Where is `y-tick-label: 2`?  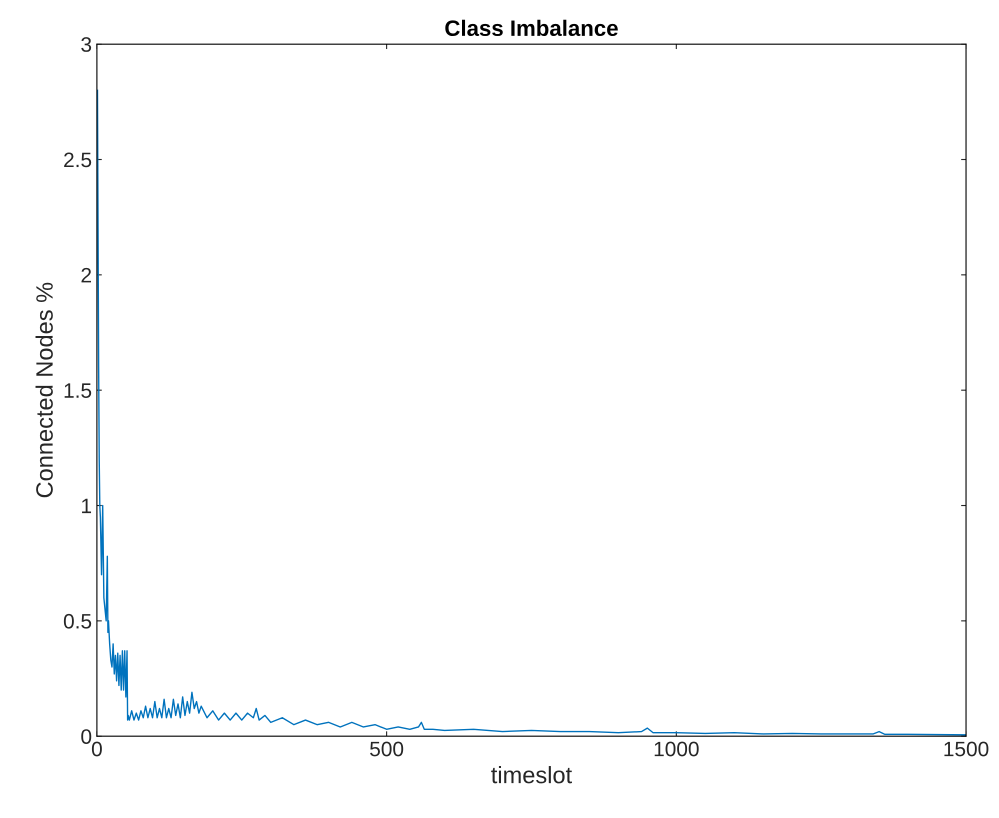 y-tick-label: 2 is located at coordinates (86, 275).